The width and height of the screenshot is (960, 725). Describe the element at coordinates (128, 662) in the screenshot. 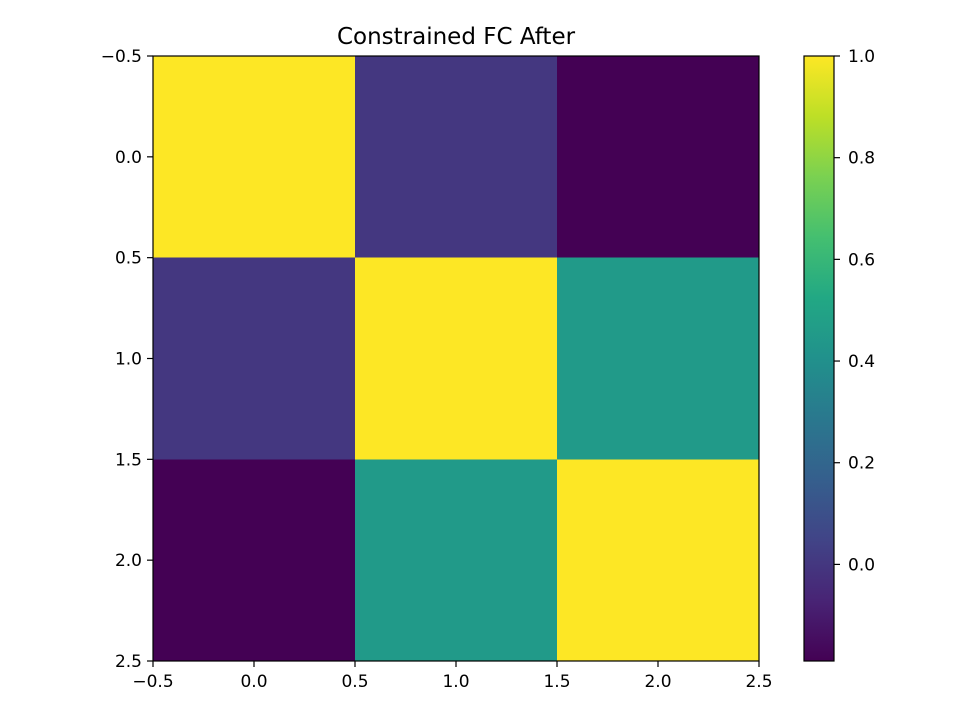

I see `y-tick-label: 2.5` at that location.